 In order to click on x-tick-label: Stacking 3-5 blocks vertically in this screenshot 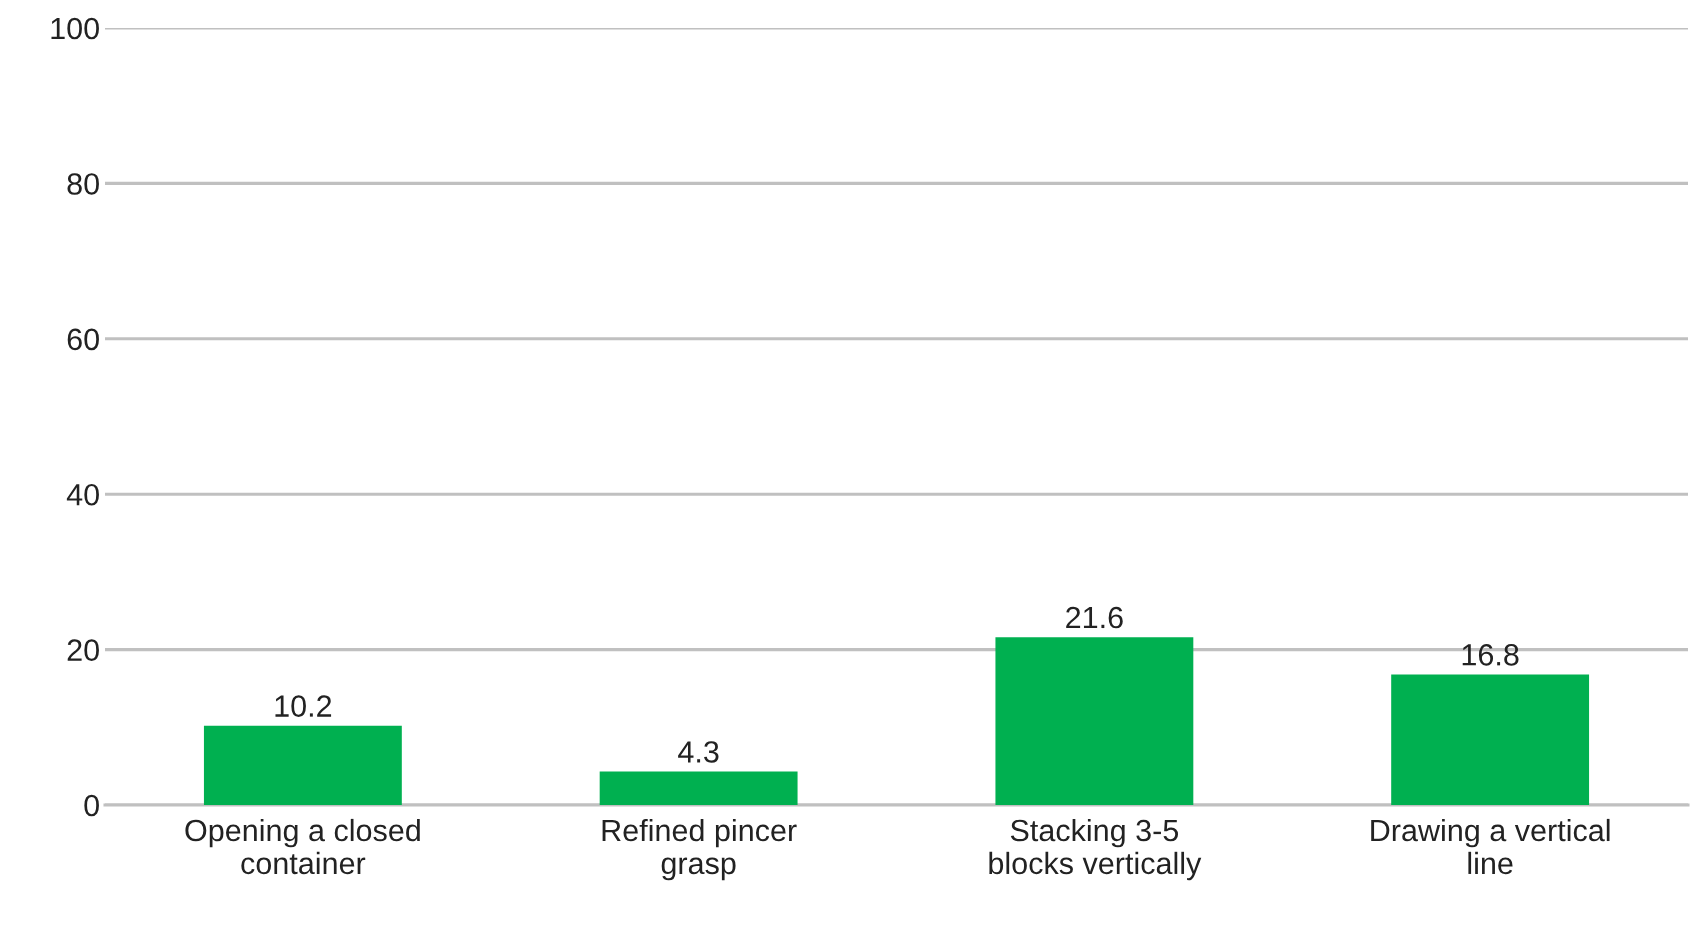, I will do `click(1095, 849)`.